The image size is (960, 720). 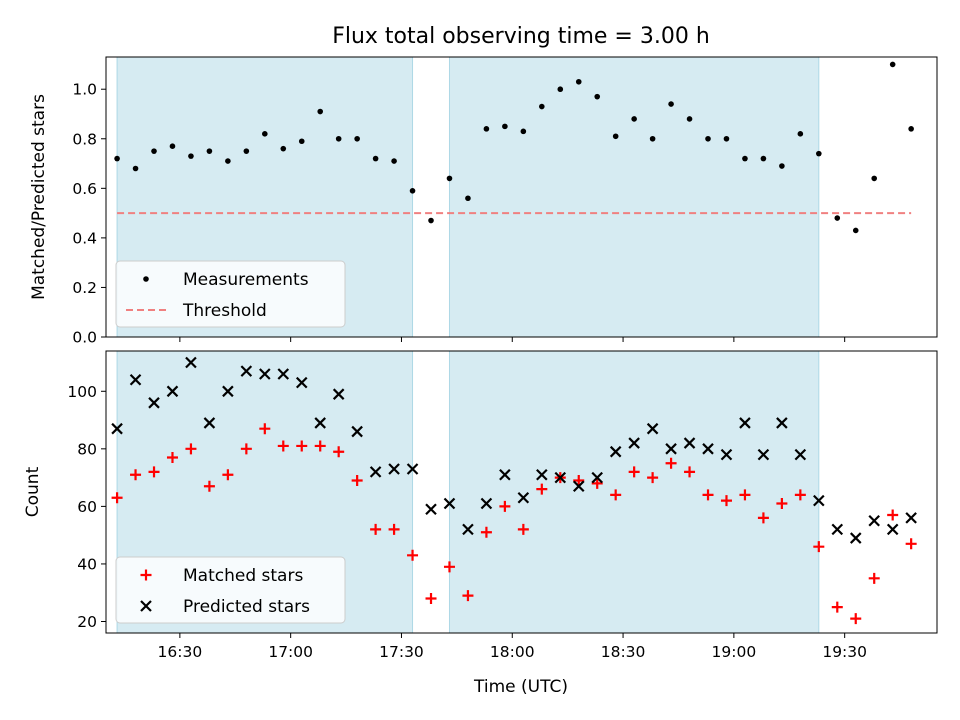 I want to click on chart-title: Flux total observing time = 3.00 h, so click(x=521, y=36).